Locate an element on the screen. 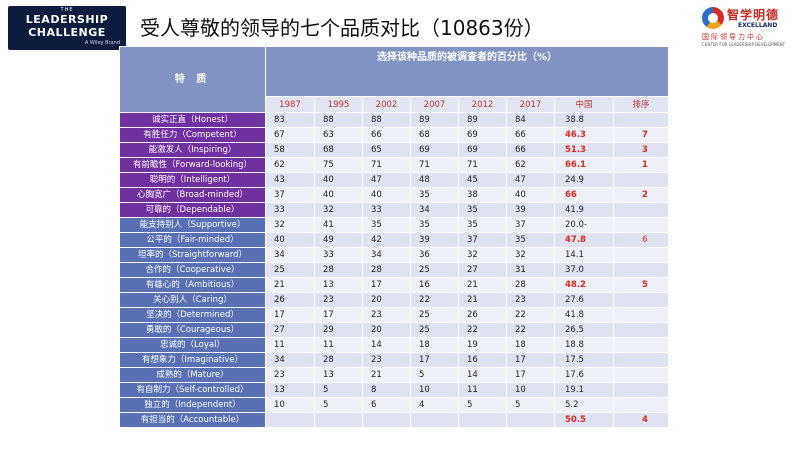  value-cell: 62 is located at coordinates (530, 165).